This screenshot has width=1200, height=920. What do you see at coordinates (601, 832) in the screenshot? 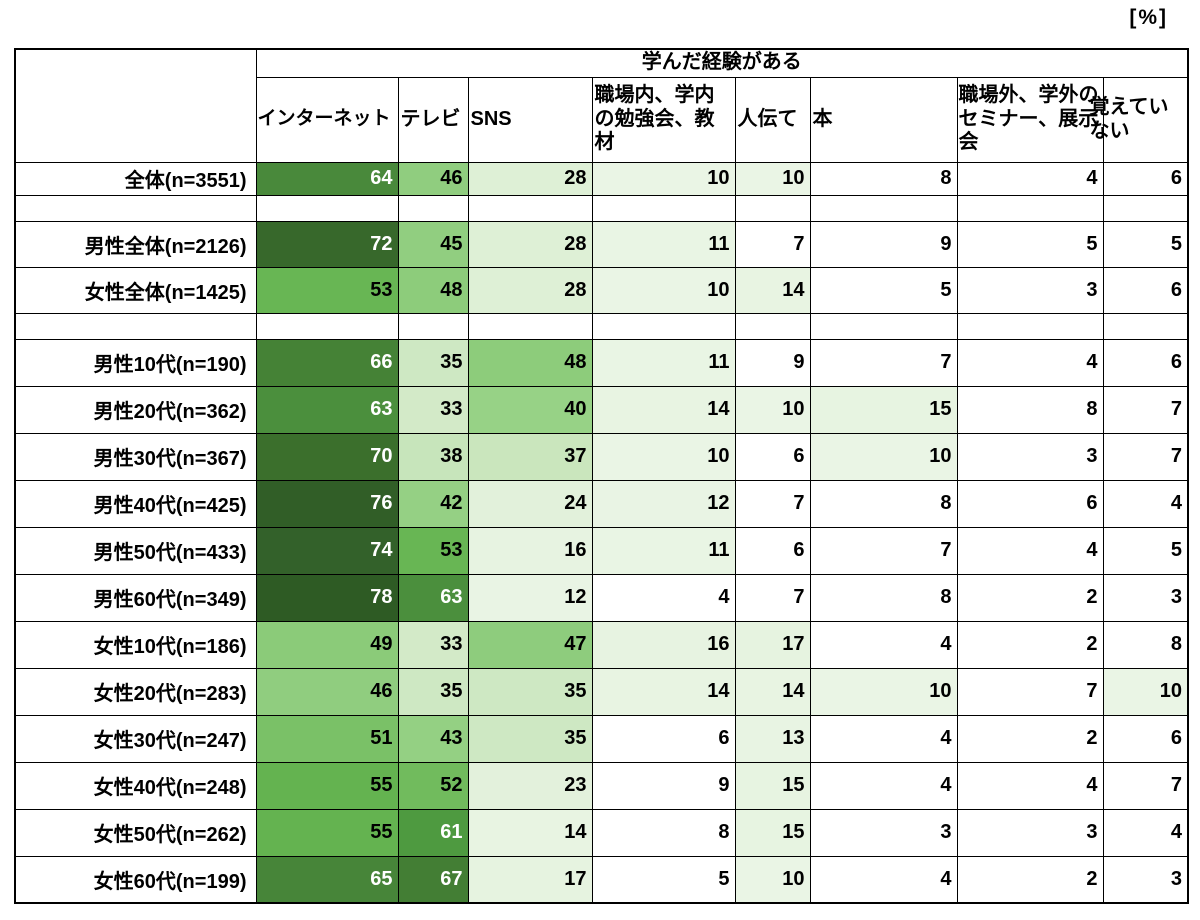
I see `table-row: 女性50代(n=262) 55 61 14 8 15 3 3 4` at bounding box center [601, 832].